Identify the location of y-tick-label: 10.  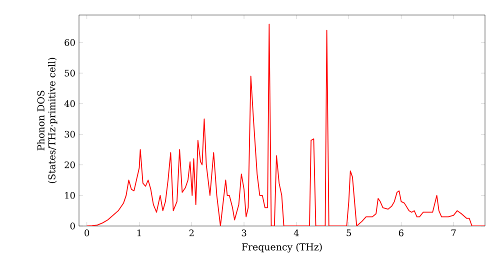
(70, 195).